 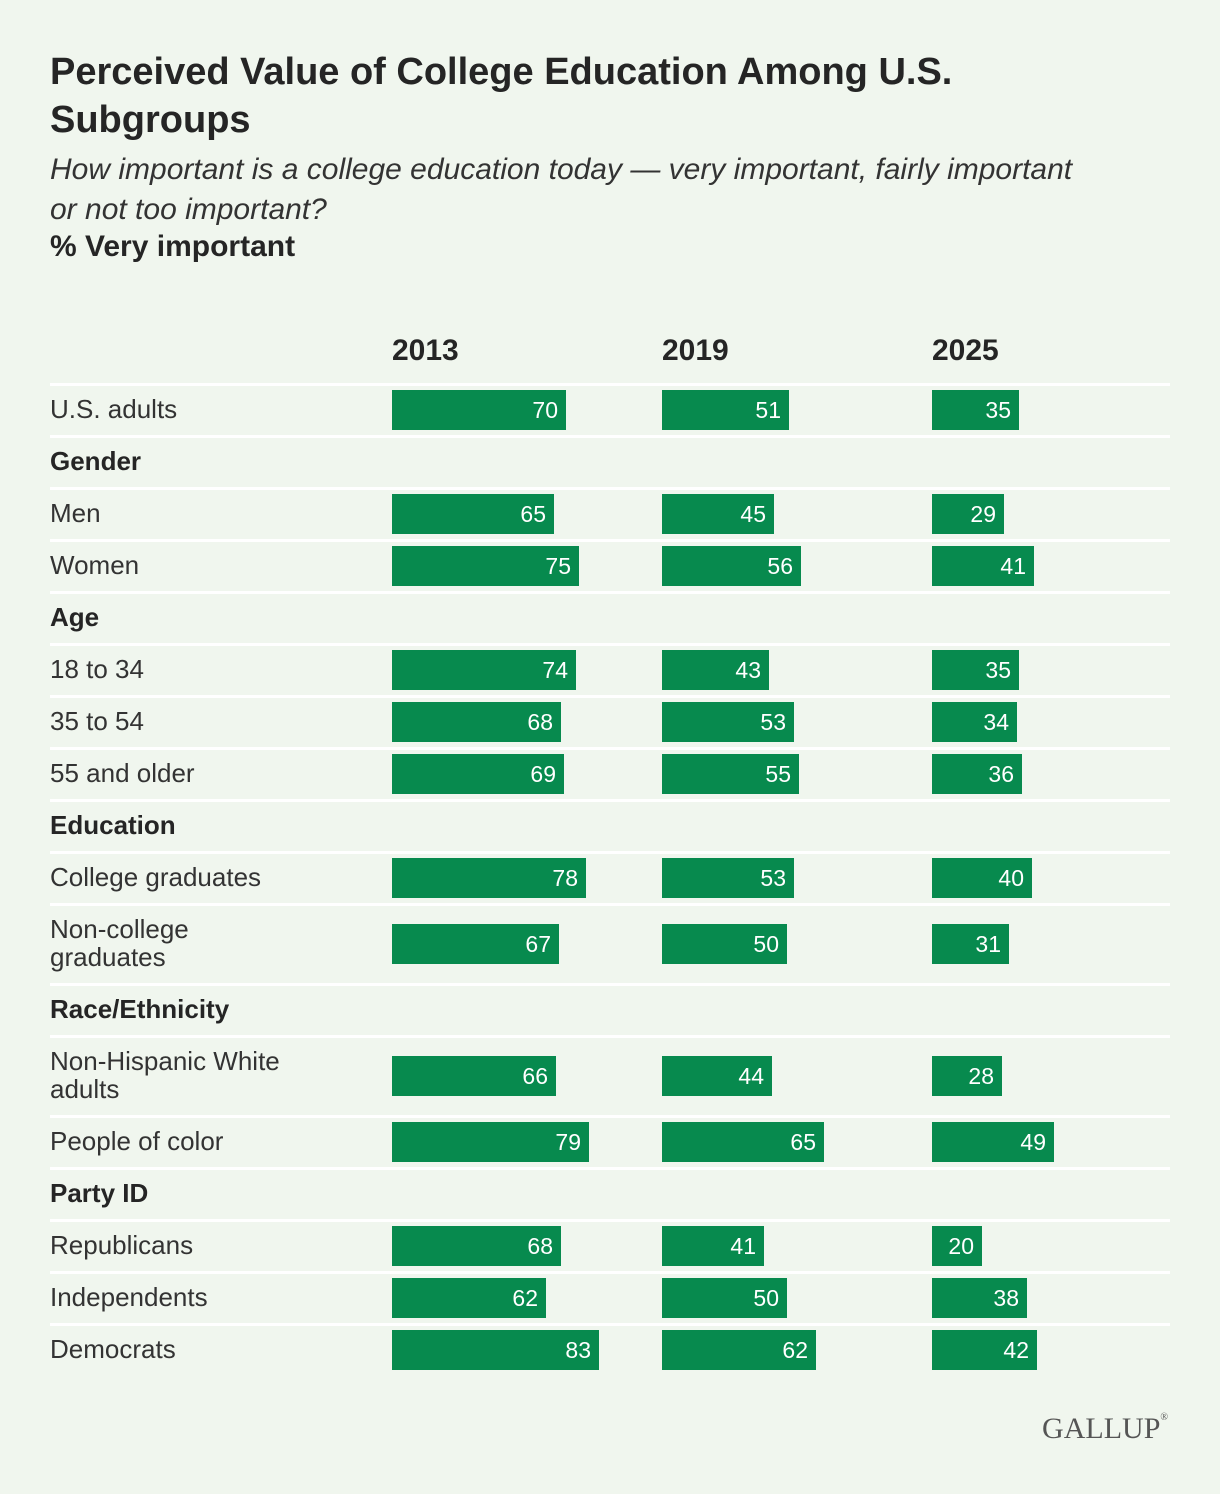 I want to click on group-label-age: Age, so click(x=75, y=617).